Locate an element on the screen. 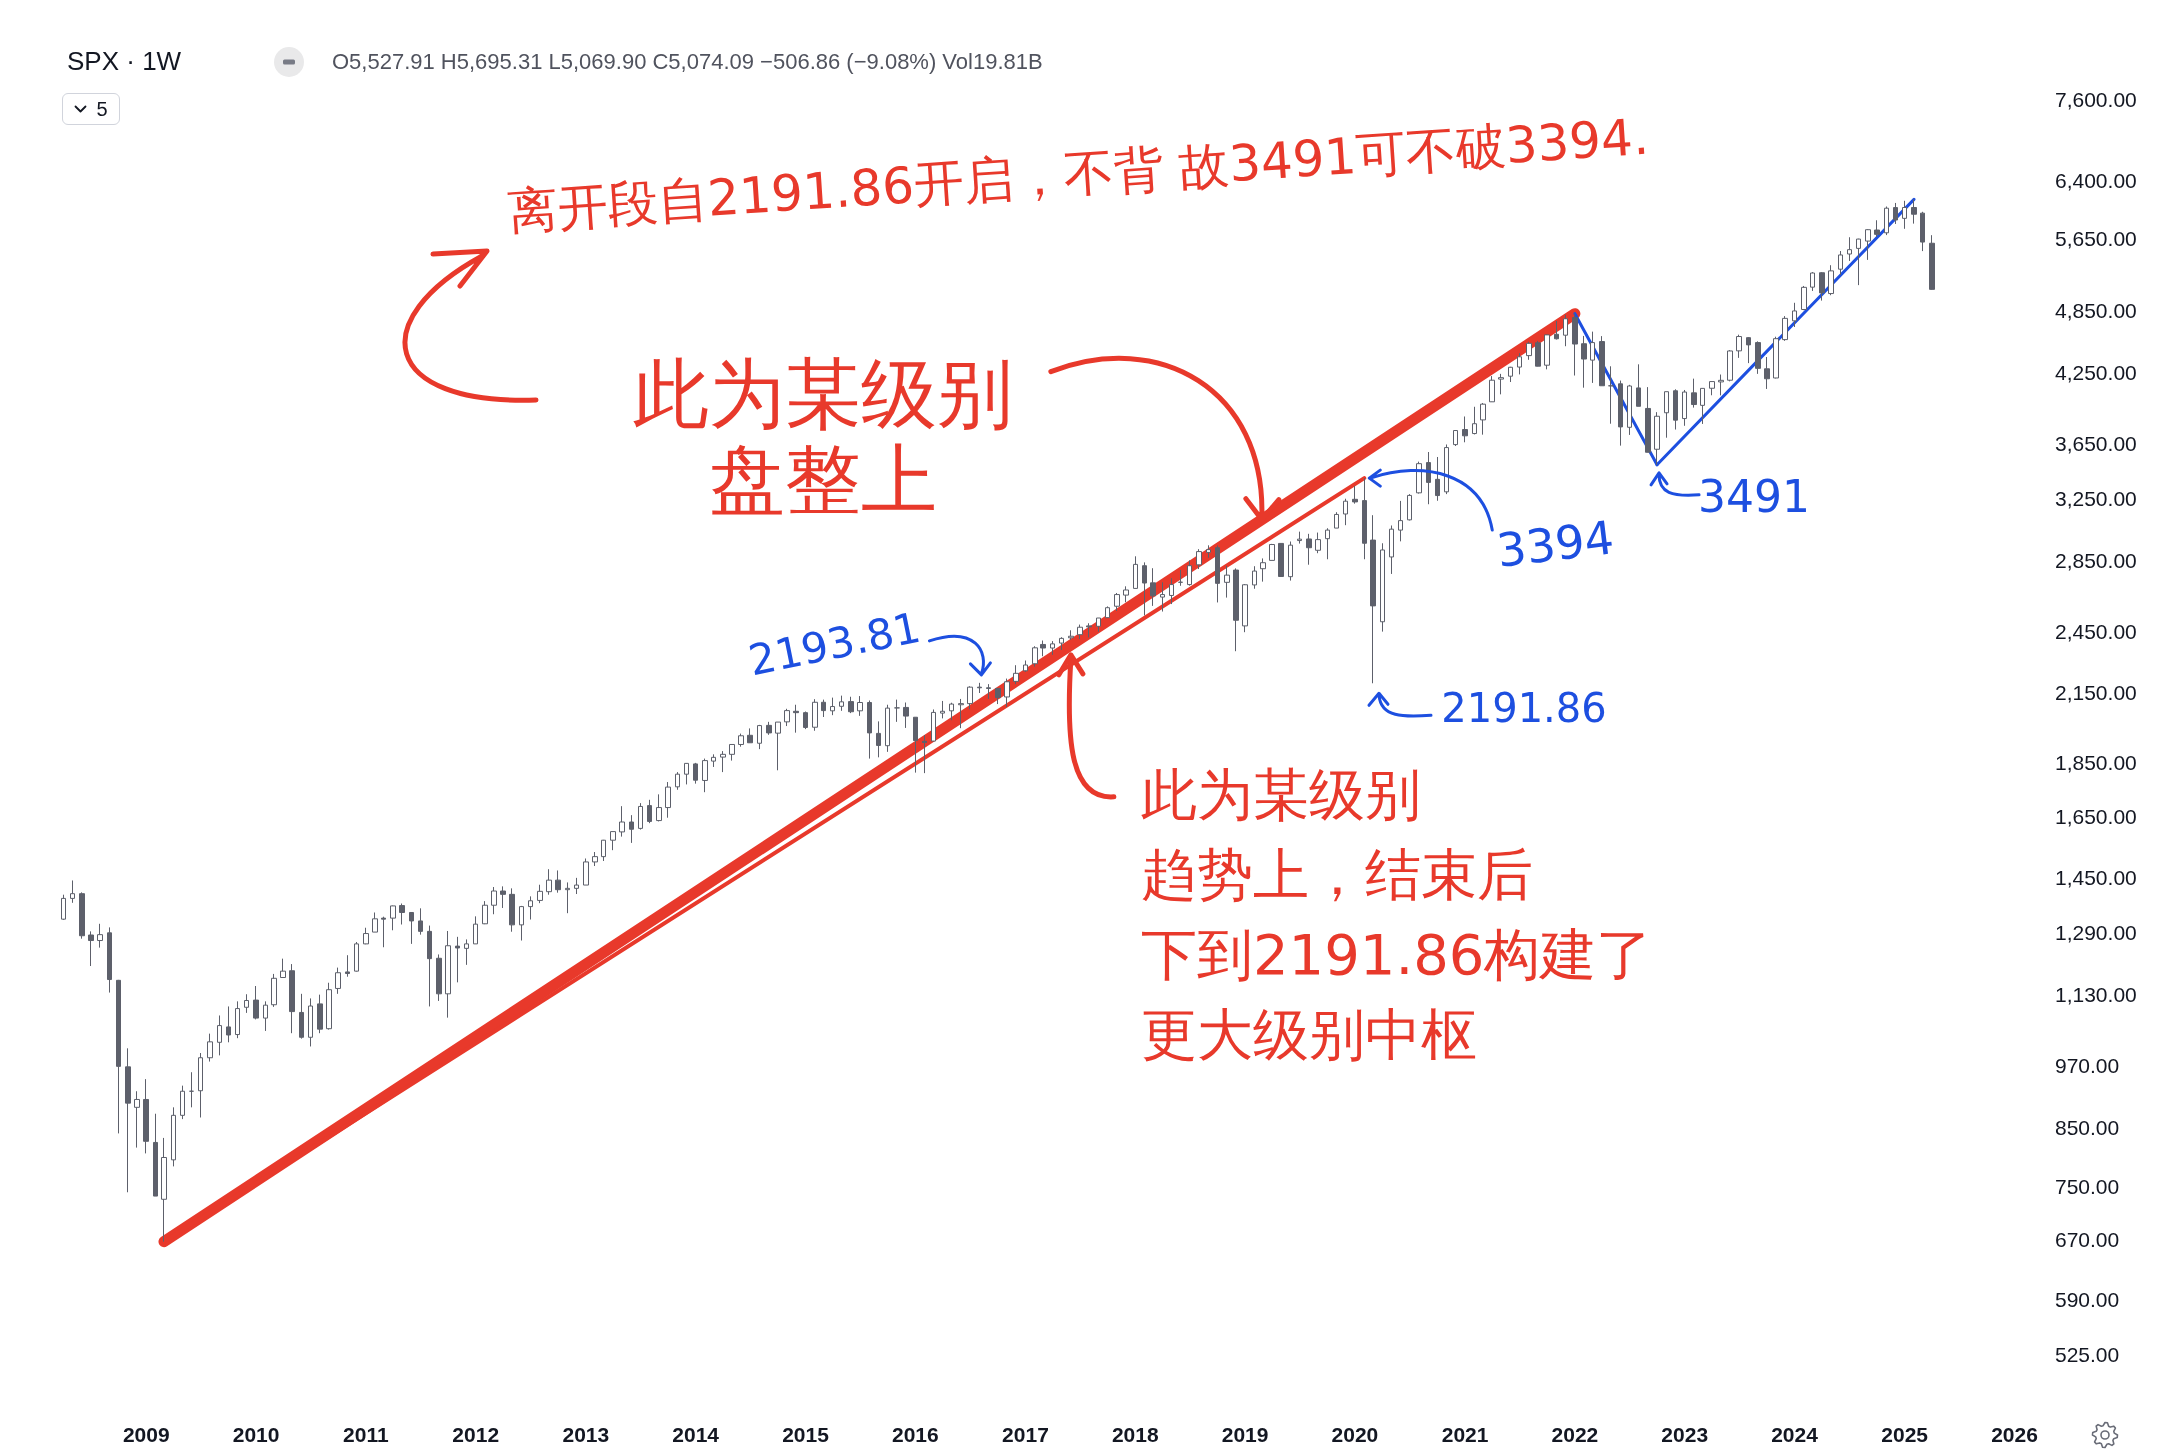 Image resolution: width=2183 pixels, height=1455 pixels. x-tick-label: 2023 is located at coordinates (1685, 1434).